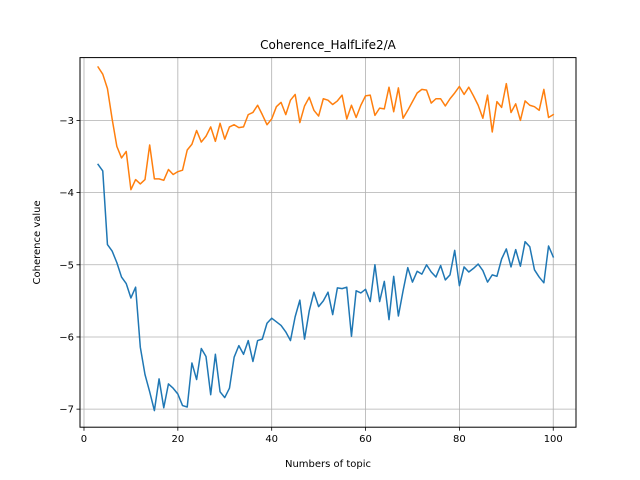 Image resolution: width=640 pixels, height=480 pixels. I want to click on y-tick-label: −3, so click(66, 121).